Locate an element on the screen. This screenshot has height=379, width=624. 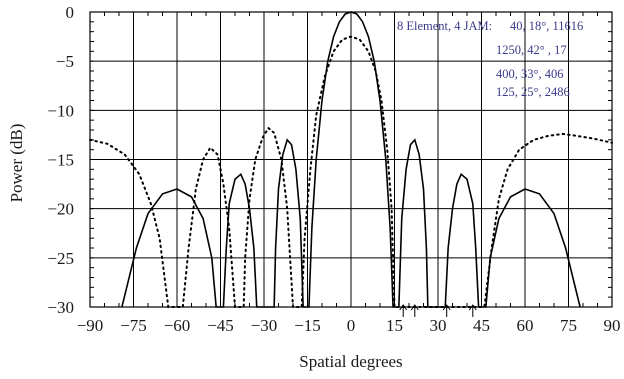
y-tick-label: −15 is located at coordinates (60, 160).